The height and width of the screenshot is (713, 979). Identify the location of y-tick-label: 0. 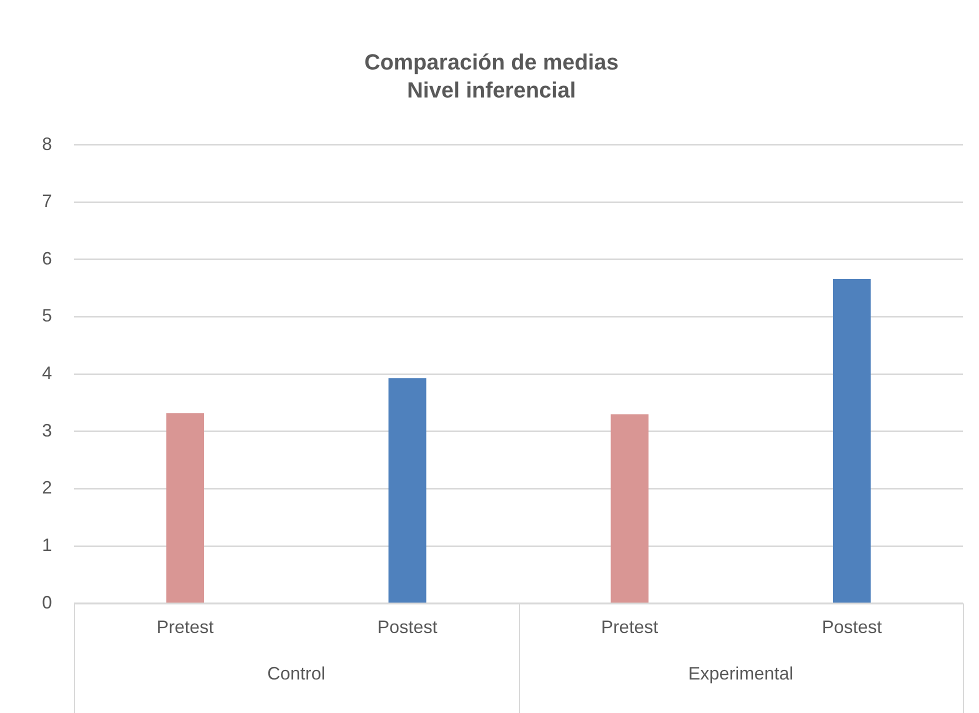
(47, 602).